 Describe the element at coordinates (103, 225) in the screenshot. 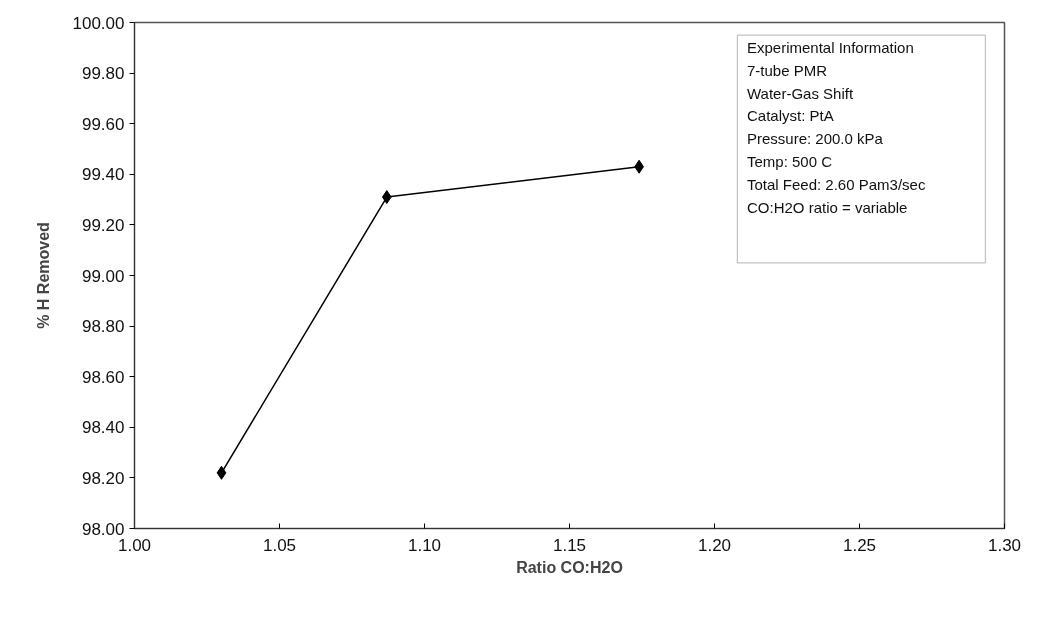

I see `y-tick-label: 99.20` at that location.